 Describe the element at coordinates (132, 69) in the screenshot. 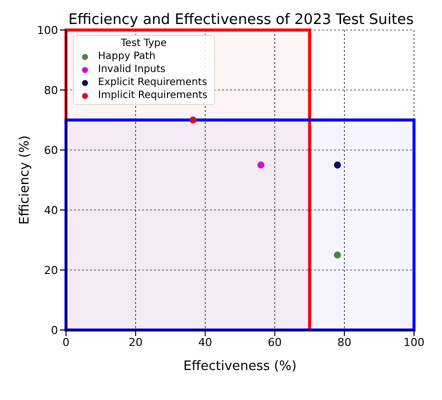

I see `legend-label: Invalid Inputs` at that location.